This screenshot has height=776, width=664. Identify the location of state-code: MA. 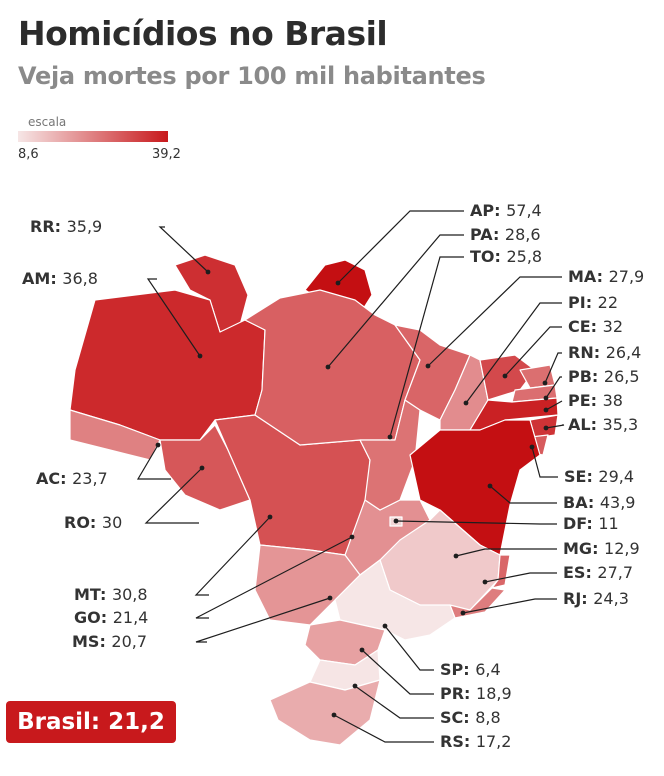
(582, 276).